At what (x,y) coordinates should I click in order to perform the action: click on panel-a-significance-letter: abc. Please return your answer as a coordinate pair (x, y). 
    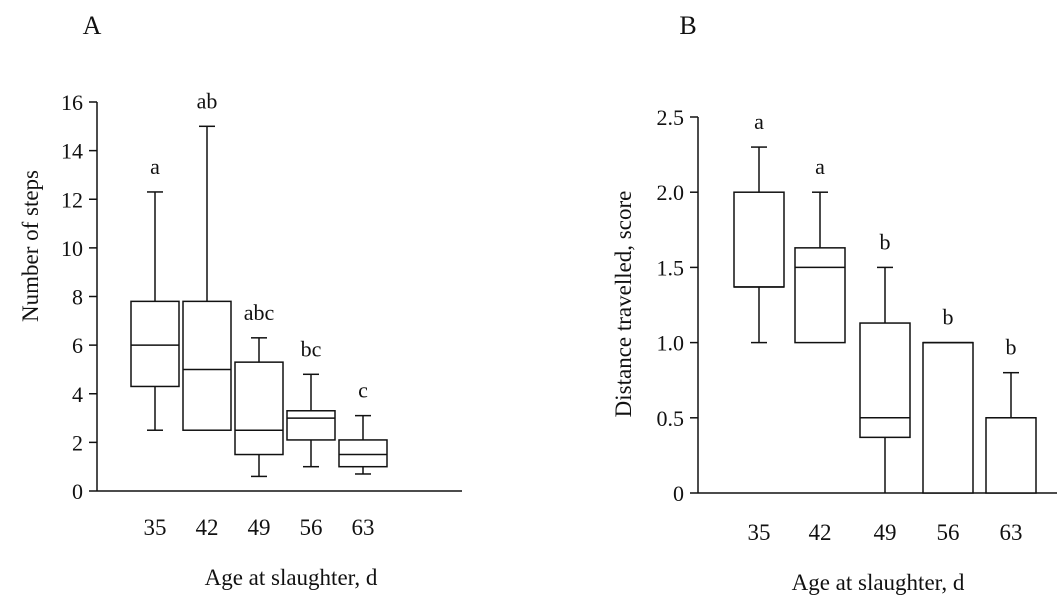
    Looking at the image, I should click on (259, 312).